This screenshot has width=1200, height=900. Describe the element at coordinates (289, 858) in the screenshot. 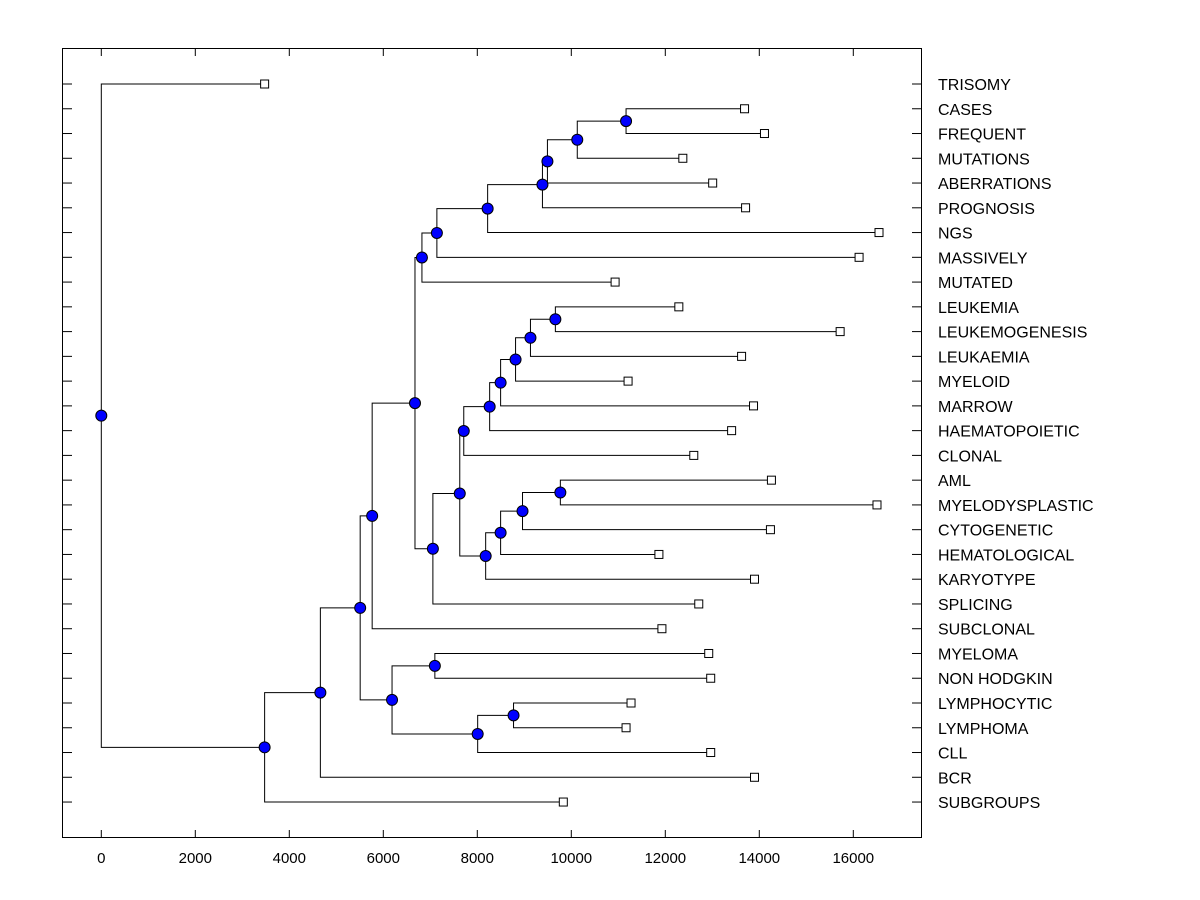

I see `x-tick-label: 4000` at that location.